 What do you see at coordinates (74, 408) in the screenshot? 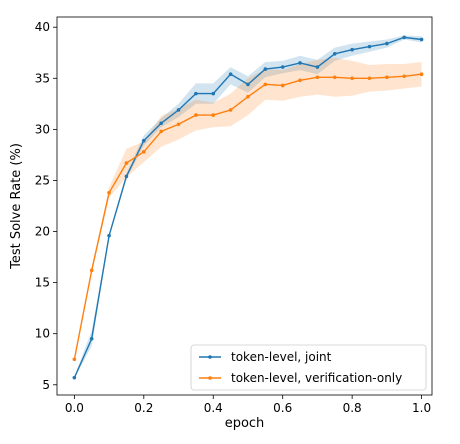
I see `x-tick-label: 0.0` at bounding box center [74, 408].